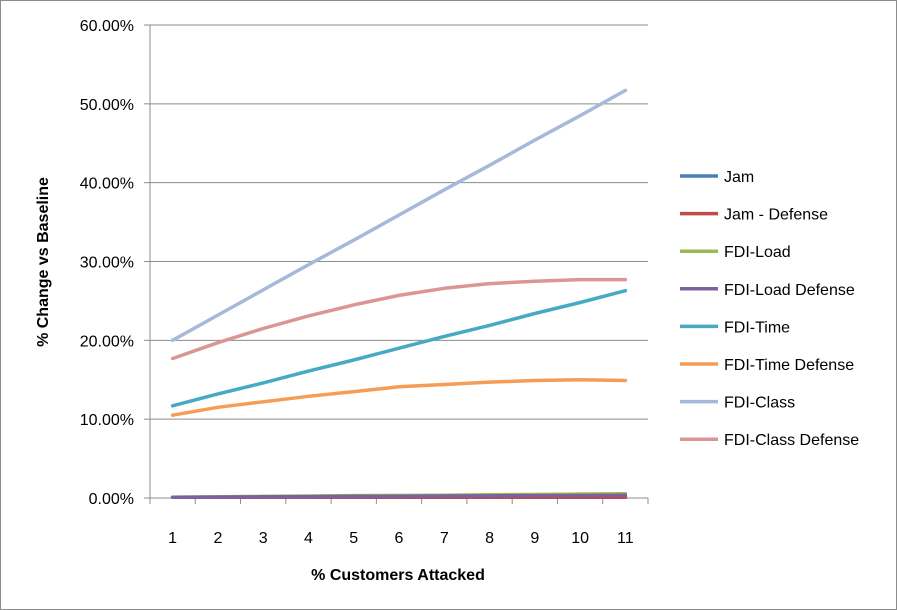 The image size is (897, 610). What do you see at coordinates (759, 403) in the screenshot?
I see `legend-label-fdi-class: FDI-Class` at bounding box center [759, 403].